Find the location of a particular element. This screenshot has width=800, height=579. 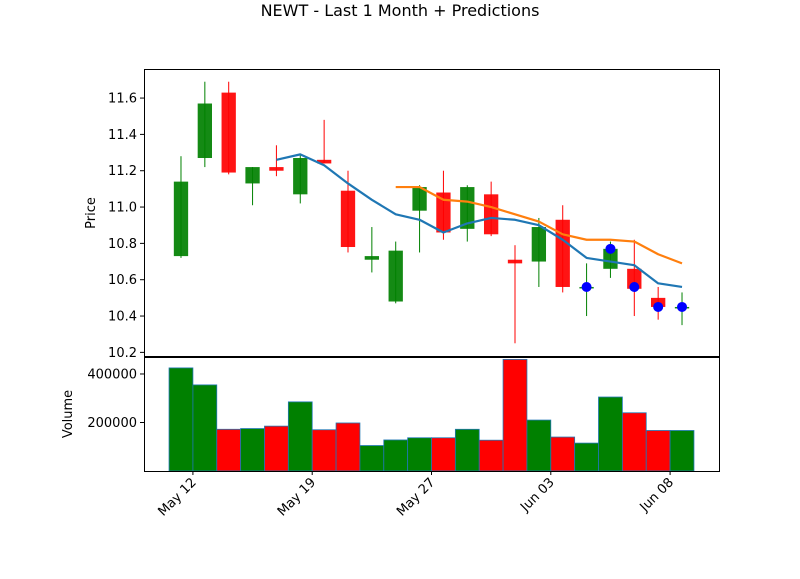

chart-title: NEWT - Last 1 Month + Predictions is located at coordinates (400, 10).